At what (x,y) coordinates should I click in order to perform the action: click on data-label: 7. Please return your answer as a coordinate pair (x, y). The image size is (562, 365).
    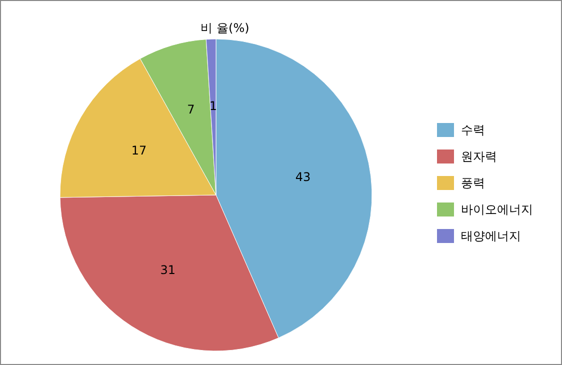
    Looking at the image, I should click on (191, 109).